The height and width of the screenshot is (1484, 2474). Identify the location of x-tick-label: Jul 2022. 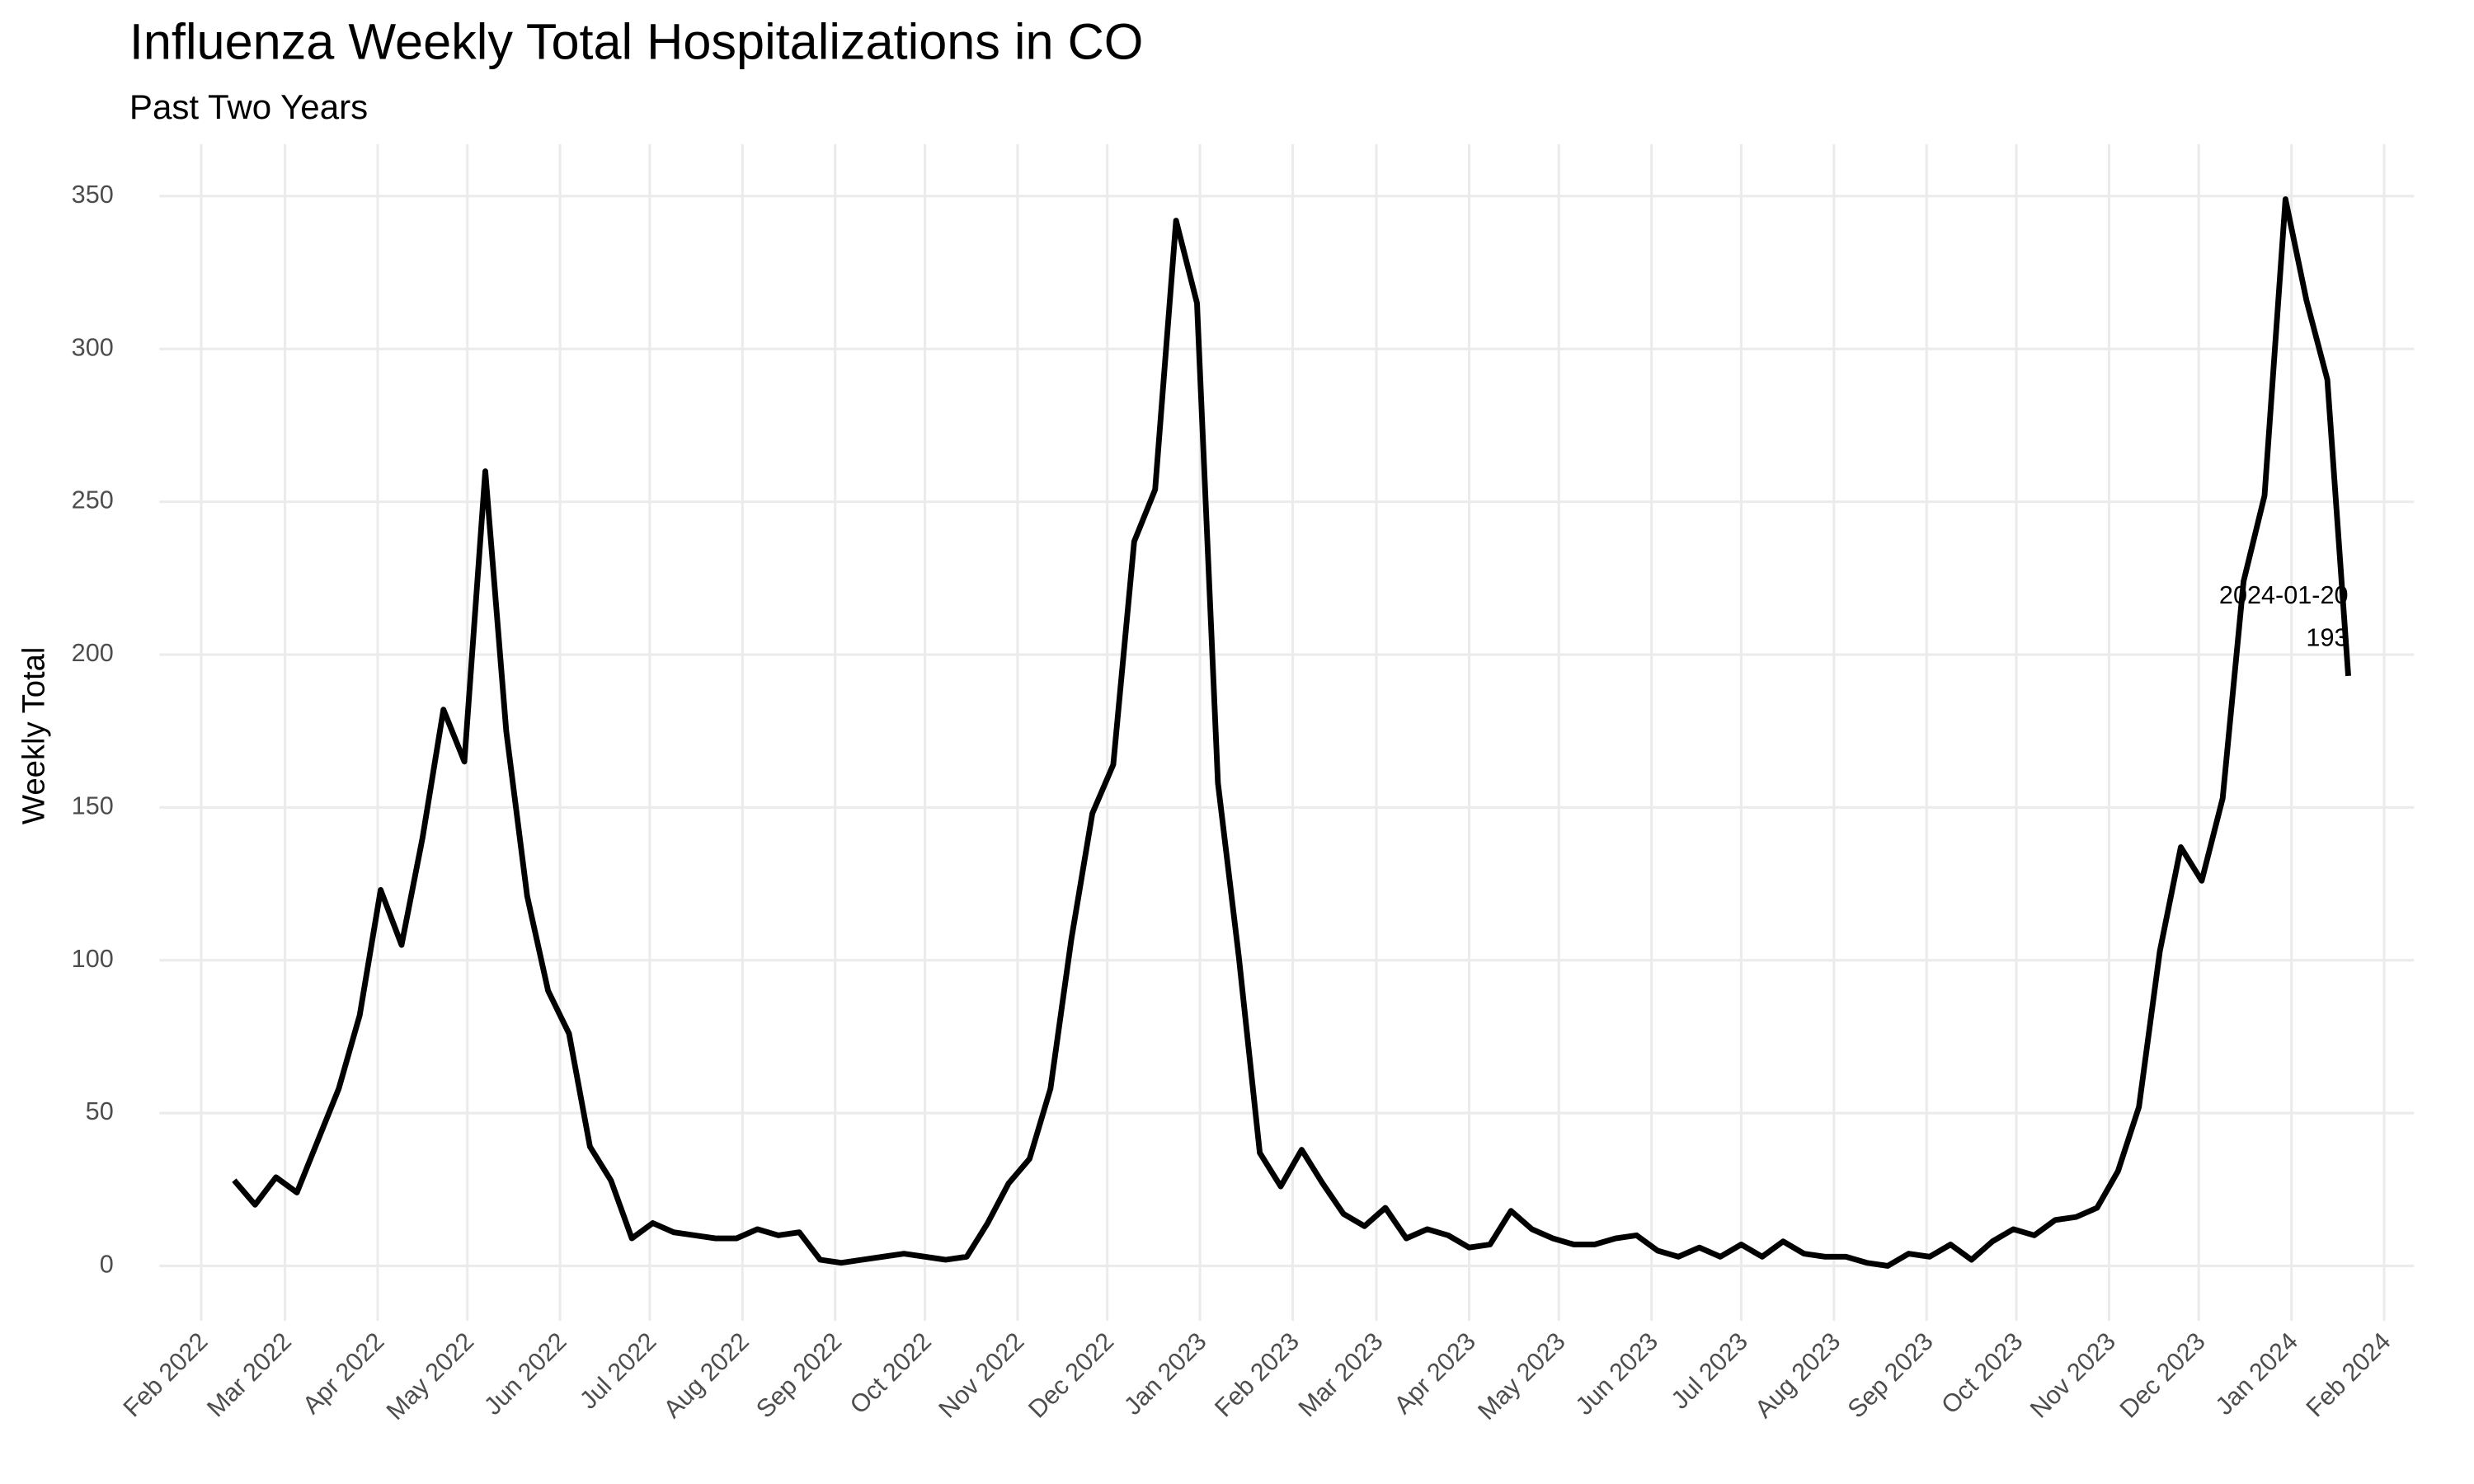
(618, 1371).